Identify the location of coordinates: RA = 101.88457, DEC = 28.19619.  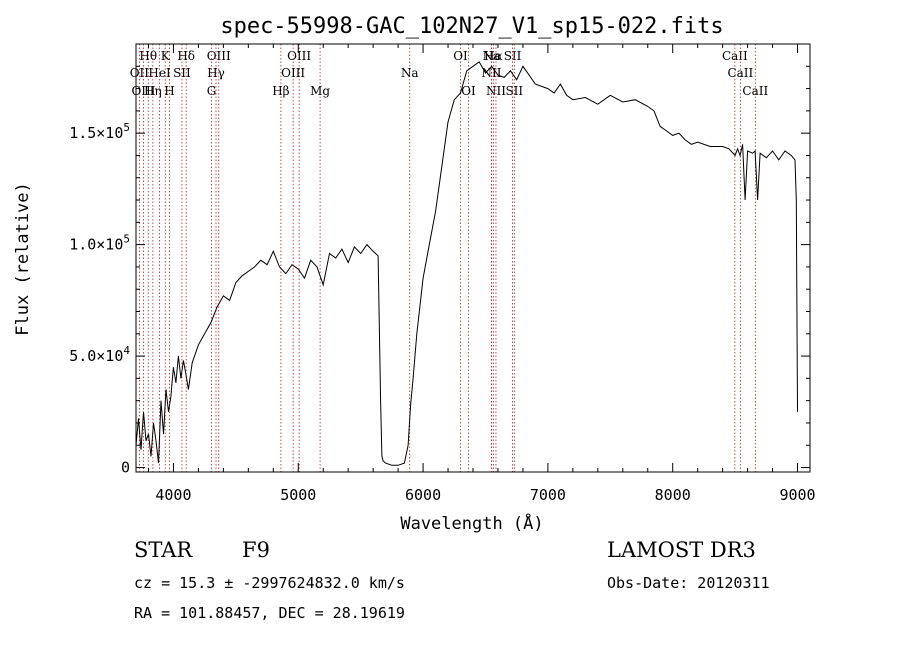
(269, 613).